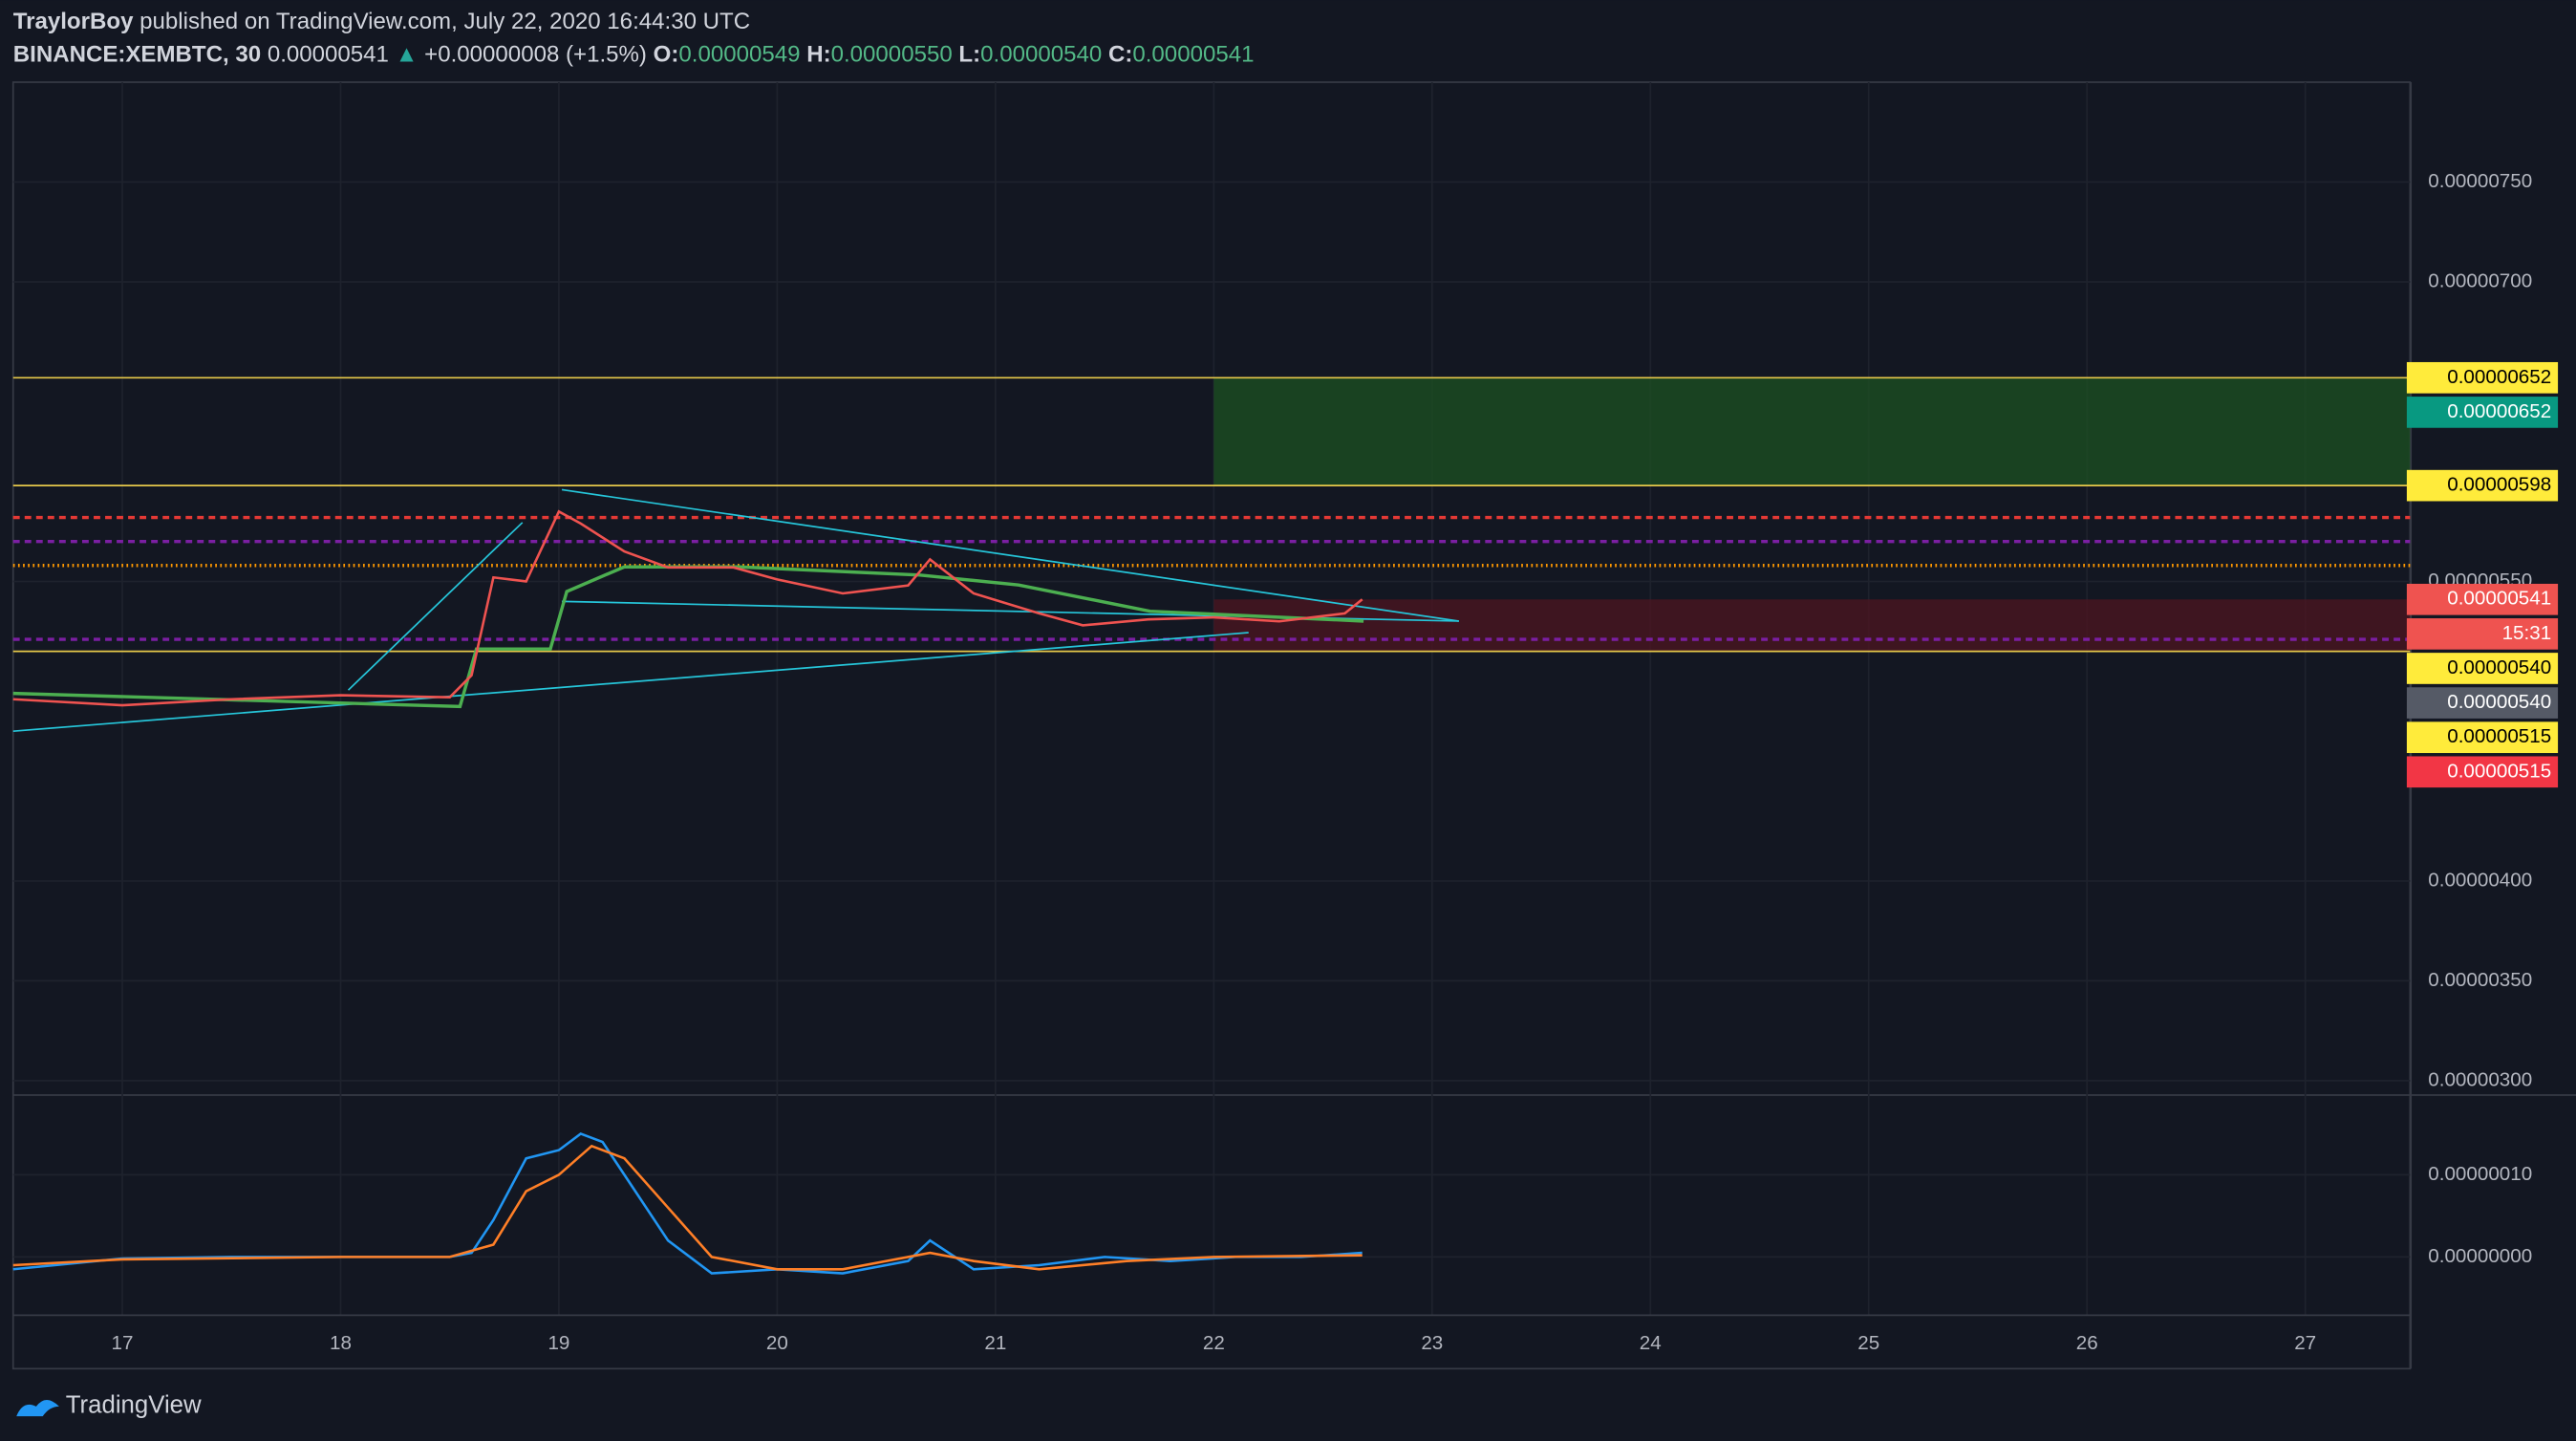 This screenshot has height=1441, width=2576. I want to click on last: 0.00000541, so click(328, 55).